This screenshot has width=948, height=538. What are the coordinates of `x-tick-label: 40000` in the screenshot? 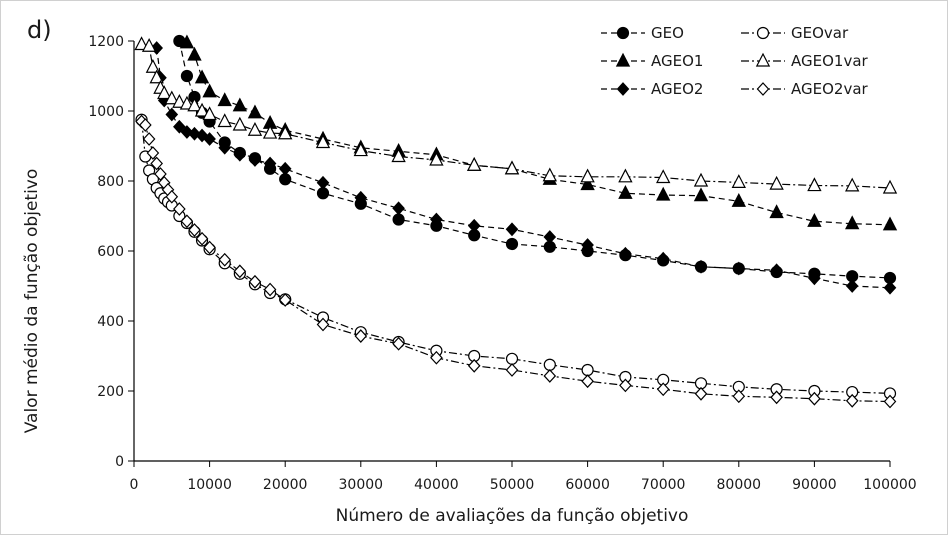 It's located at (436, 485).